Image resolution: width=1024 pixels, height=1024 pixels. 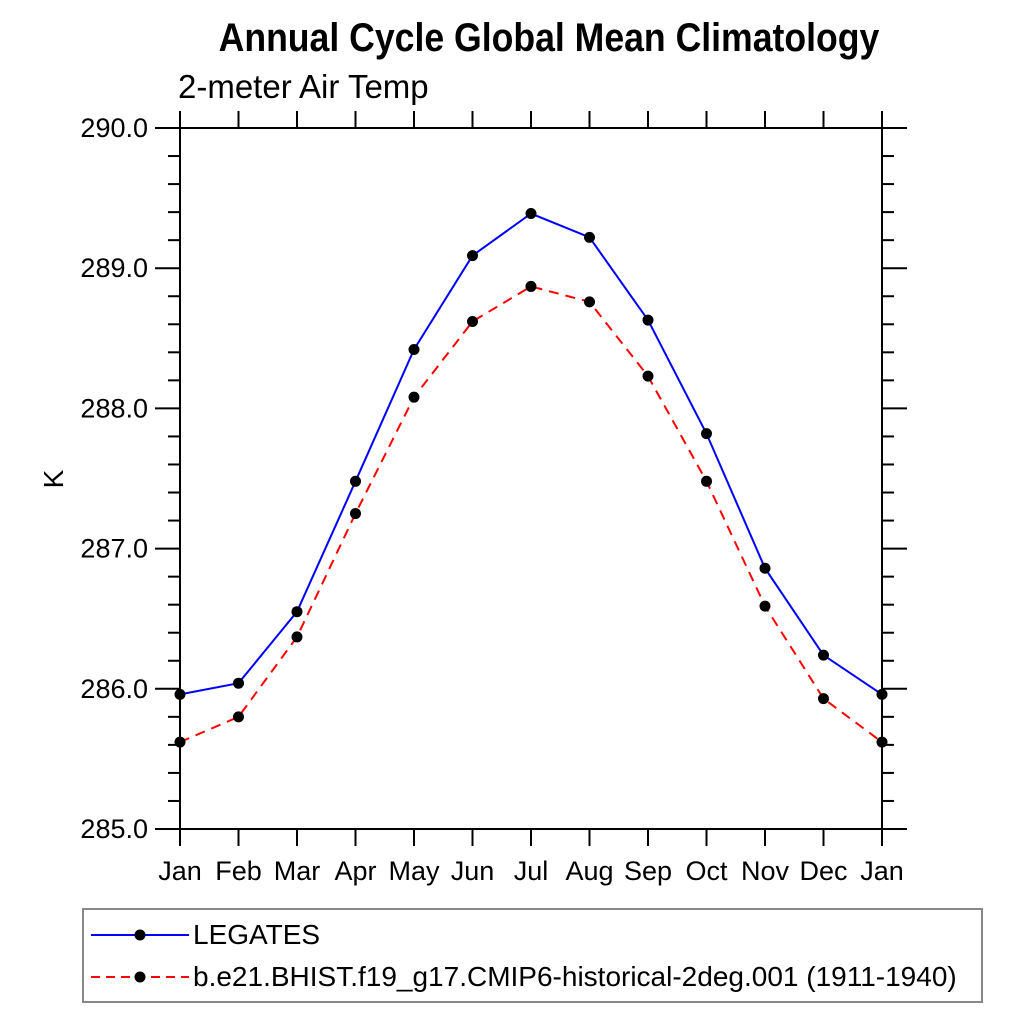 I want to click on x-tick-label: Jul, so click(x=531, y=871).